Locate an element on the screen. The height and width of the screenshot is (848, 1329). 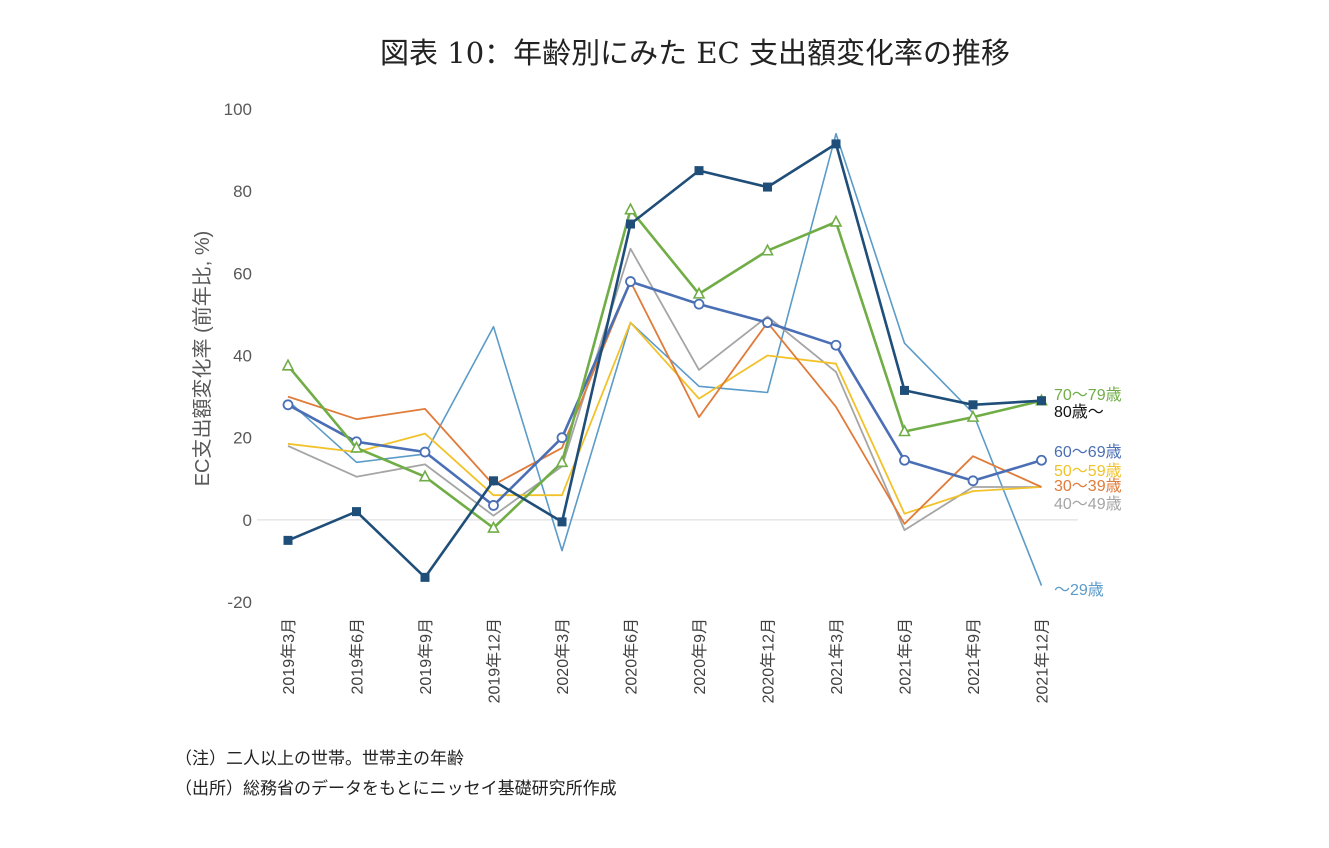
series-label: 70〜79歳 is located at coordinates (1088, 395).